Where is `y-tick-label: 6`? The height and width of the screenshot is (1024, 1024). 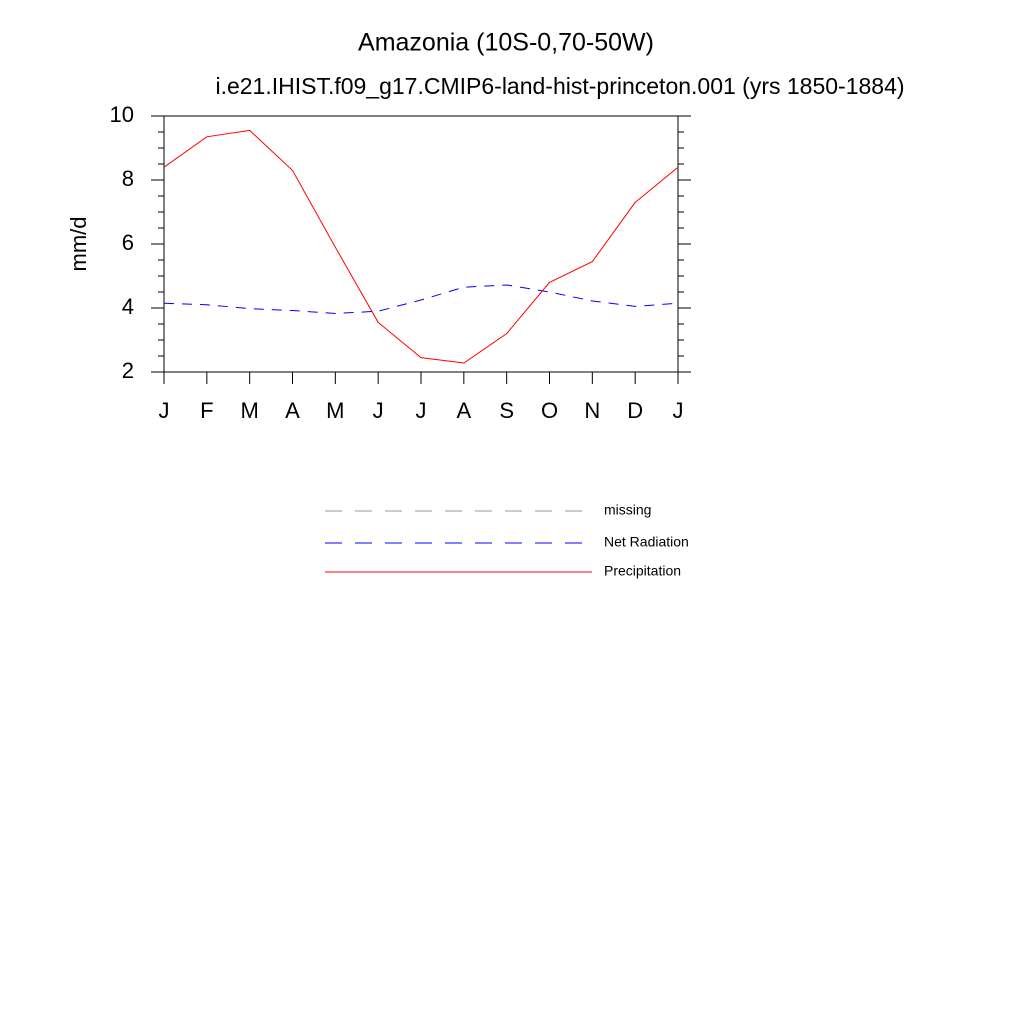
y-tick-label: 6 is located at coordinates (128, 242).